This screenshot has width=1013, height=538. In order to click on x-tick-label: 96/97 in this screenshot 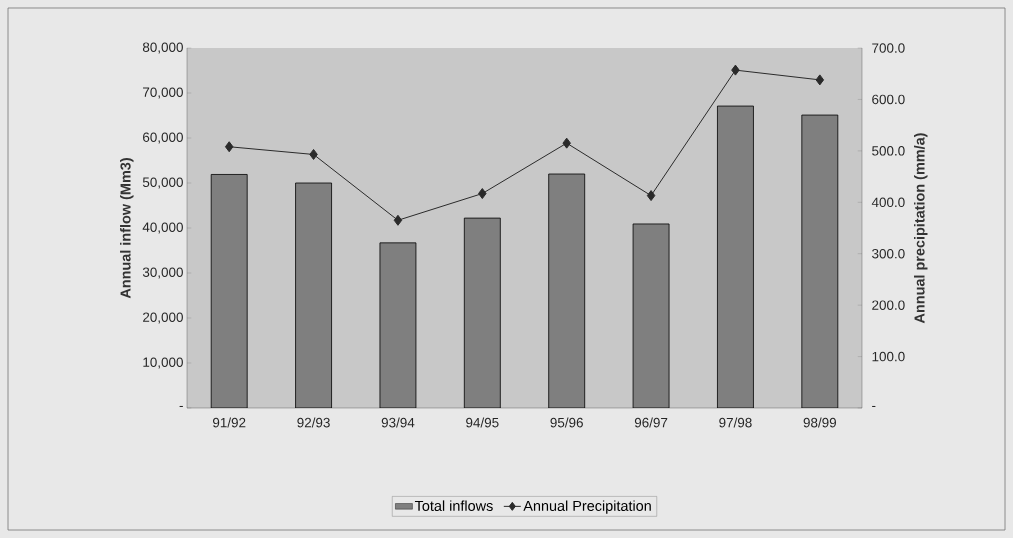, I will do `click(651, 422)`.